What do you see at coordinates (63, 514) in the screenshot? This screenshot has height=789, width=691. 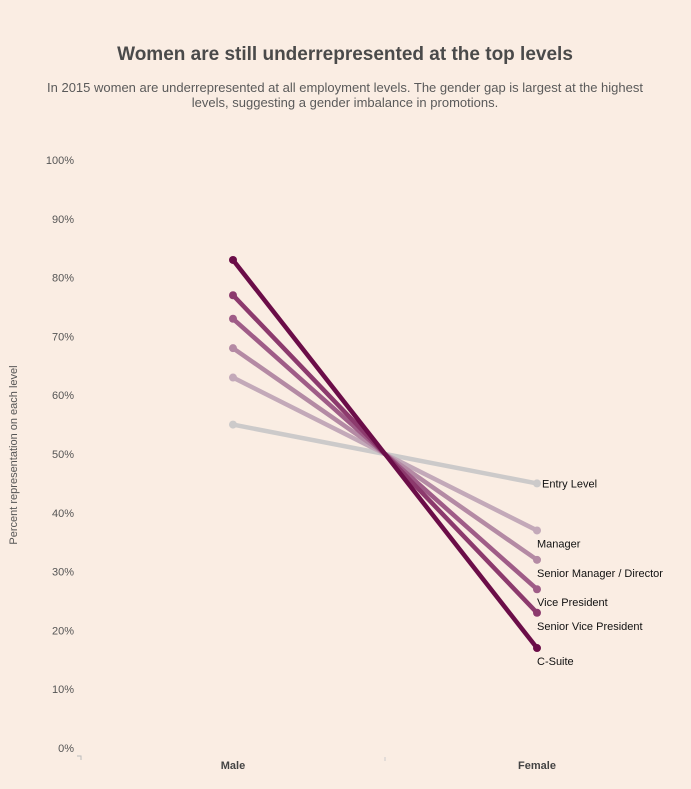 I see `y-tick-label: 40%` at bounding box center [63, 514].